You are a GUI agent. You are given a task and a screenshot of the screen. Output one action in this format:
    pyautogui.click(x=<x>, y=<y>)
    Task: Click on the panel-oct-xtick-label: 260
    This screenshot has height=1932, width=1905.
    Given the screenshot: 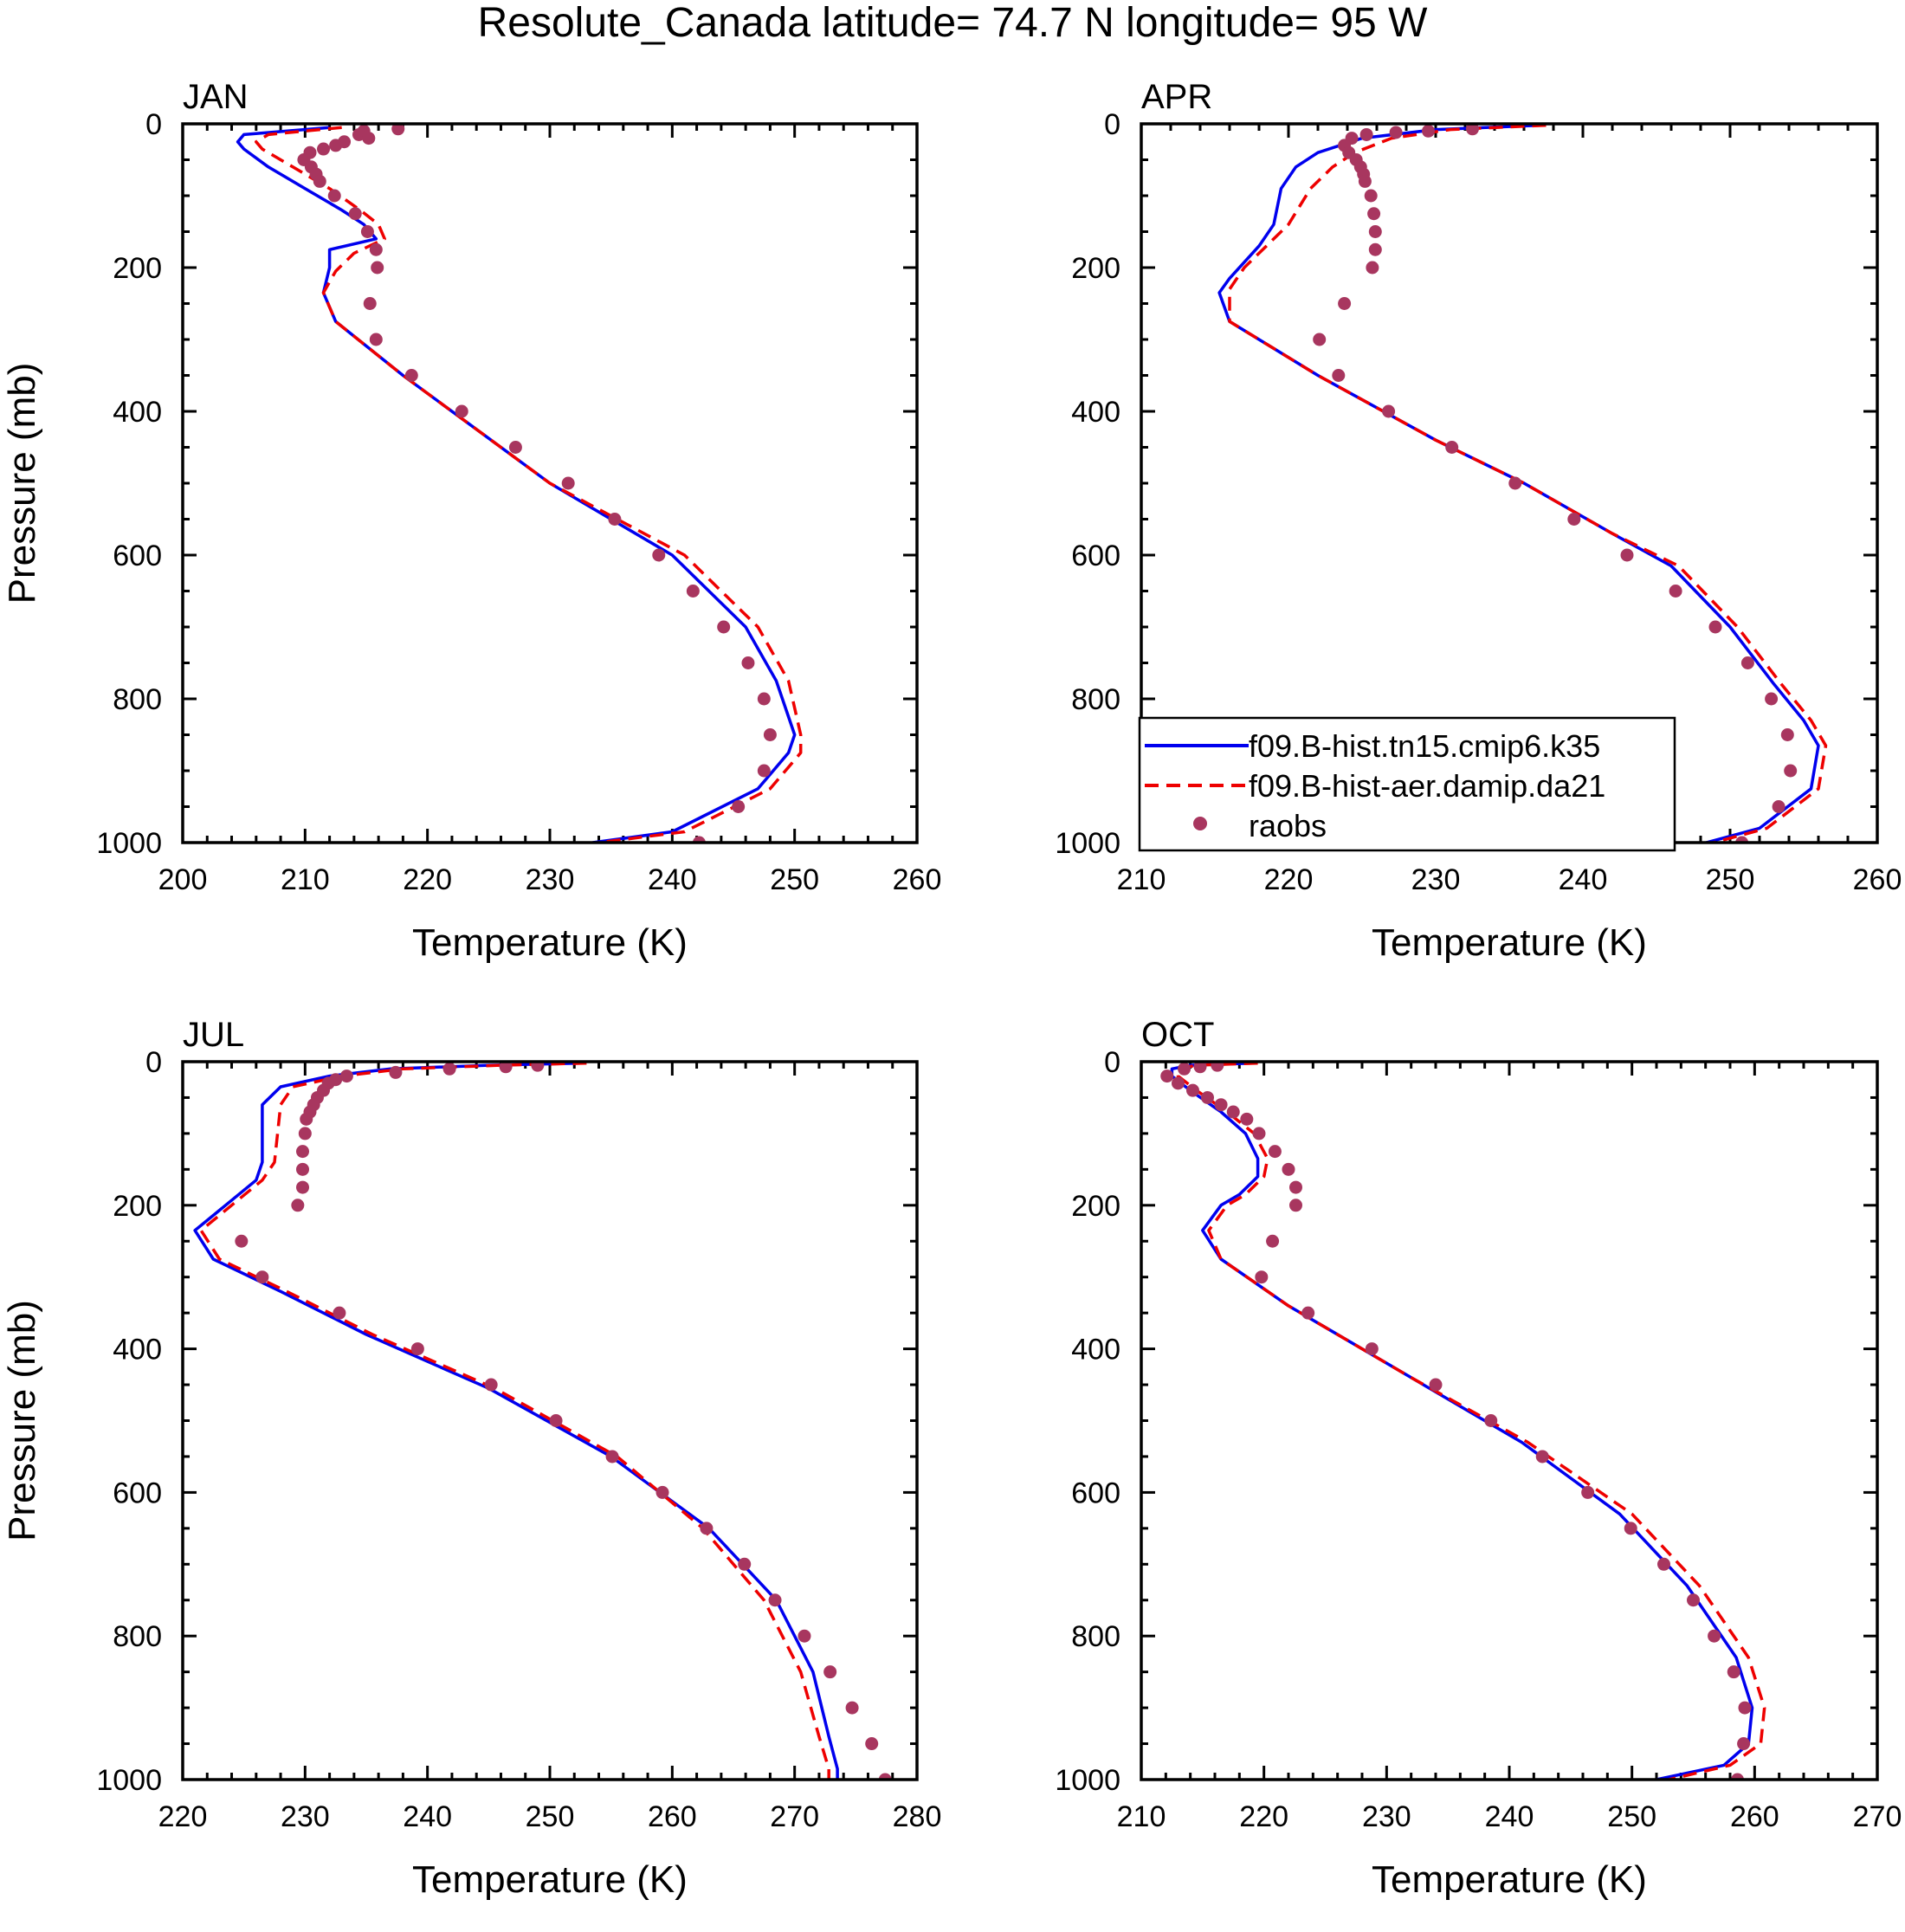 What is the action you would take?
    pyautogui.click(x=1755, y=1816)
    